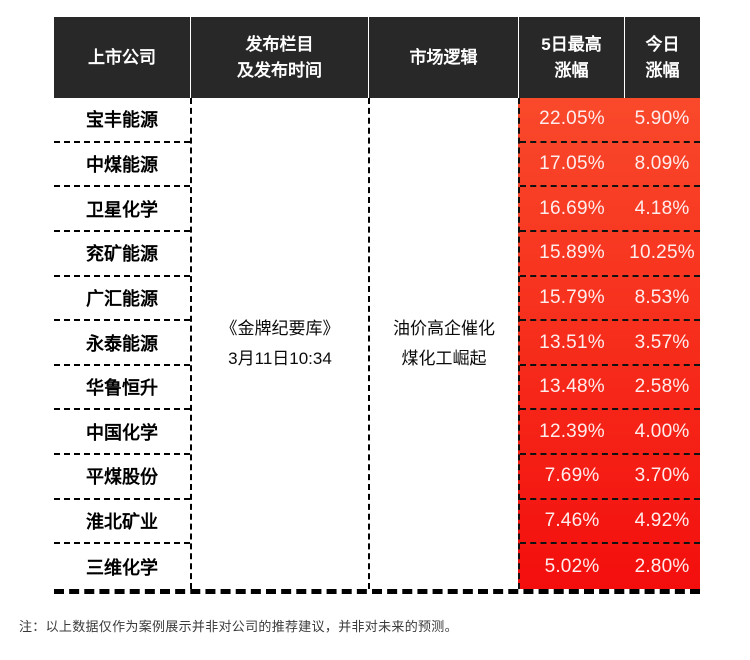 This screenshot has height=660, width=750. I want to click on header-listed-company: 上市公司, so click(122, 57).